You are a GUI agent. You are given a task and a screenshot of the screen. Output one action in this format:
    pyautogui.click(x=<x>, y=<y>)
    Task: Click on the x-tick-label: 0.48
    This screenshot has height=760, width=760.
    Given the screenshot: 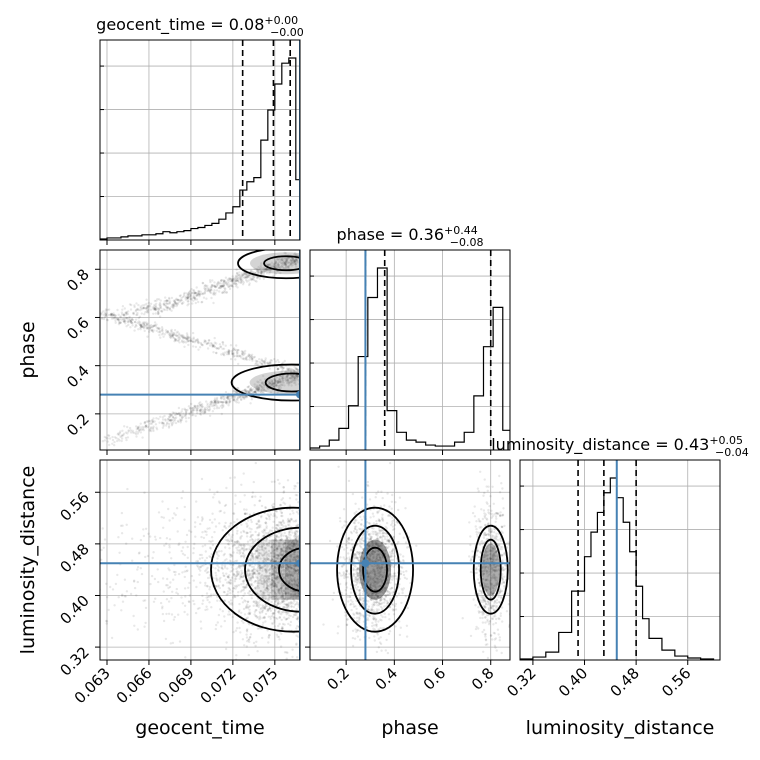 What is the action you would take?
    pyautogui.click(x=625, y=682)
    